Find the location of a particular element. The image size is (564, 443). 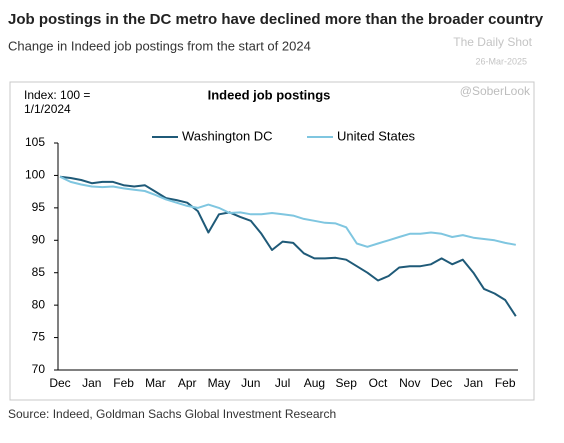

x-tick-label: Sep is located at coordinates (347, 383).